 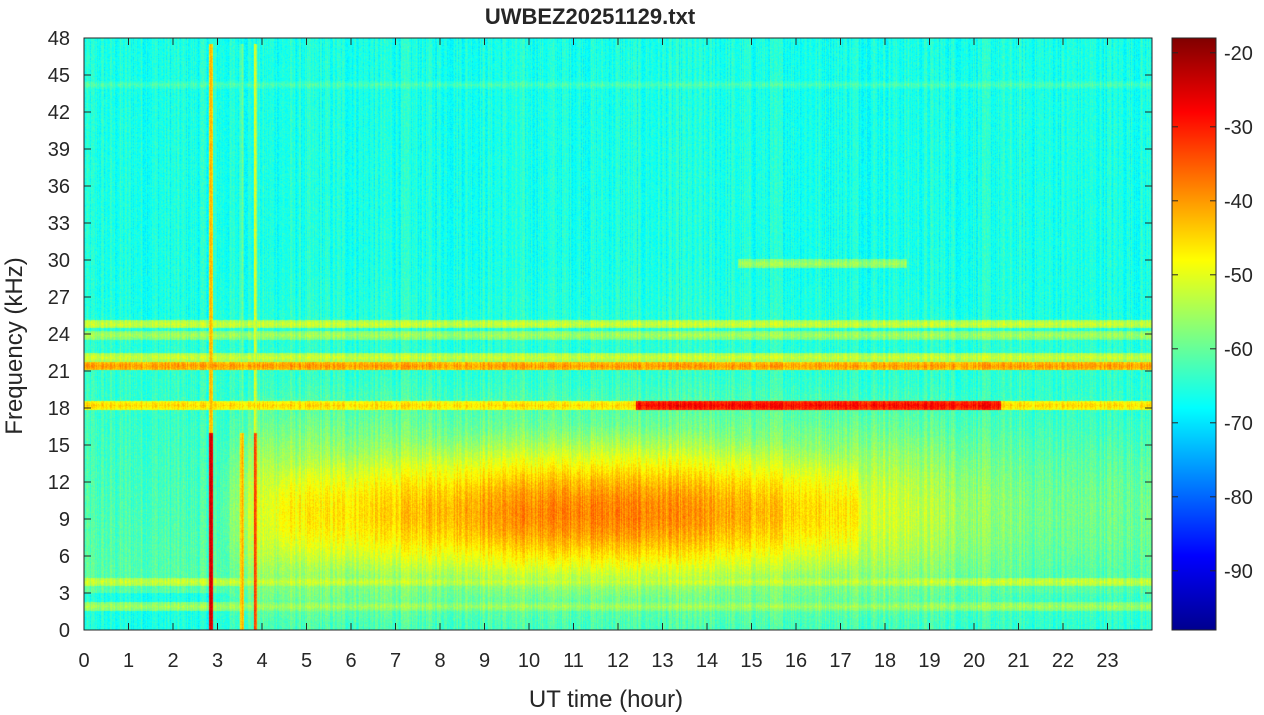 I want to click on colorbar-tick-label: -50, so click(x=1238, y=276).